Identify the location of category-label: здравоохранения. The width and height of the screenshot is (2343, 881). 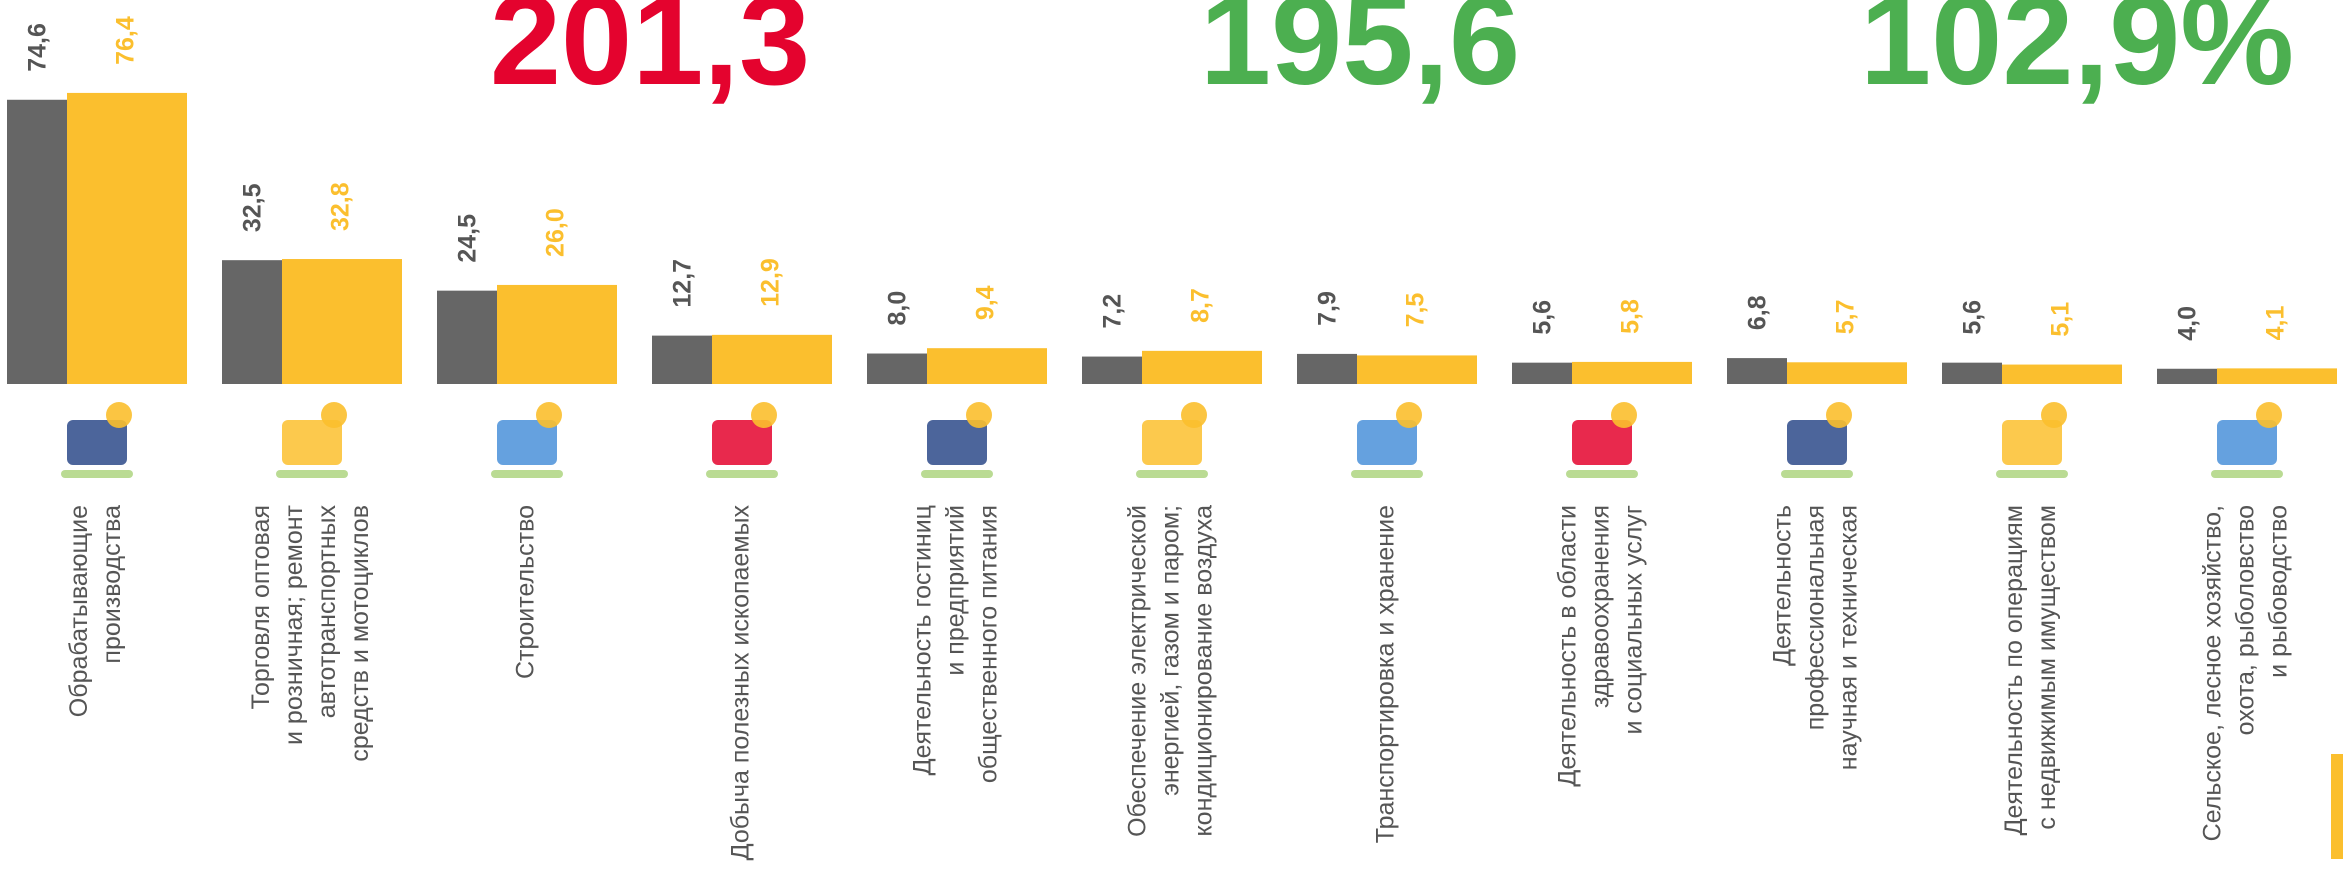
(1601, 606).